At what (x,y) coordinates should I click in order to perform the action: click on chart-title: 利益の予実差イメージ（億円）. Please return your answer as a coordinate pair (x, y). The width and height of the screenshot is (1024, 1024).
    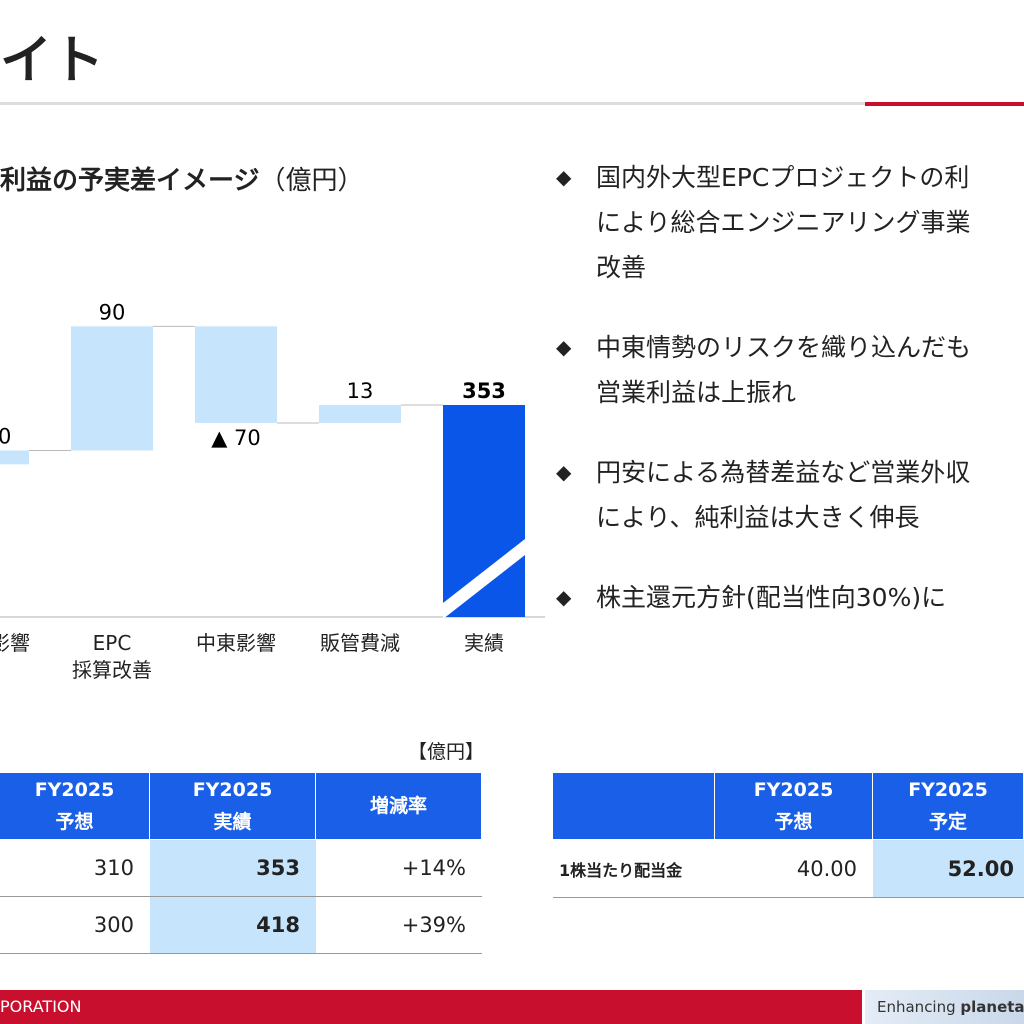
    Looking at the image, I should click on (182, 178).